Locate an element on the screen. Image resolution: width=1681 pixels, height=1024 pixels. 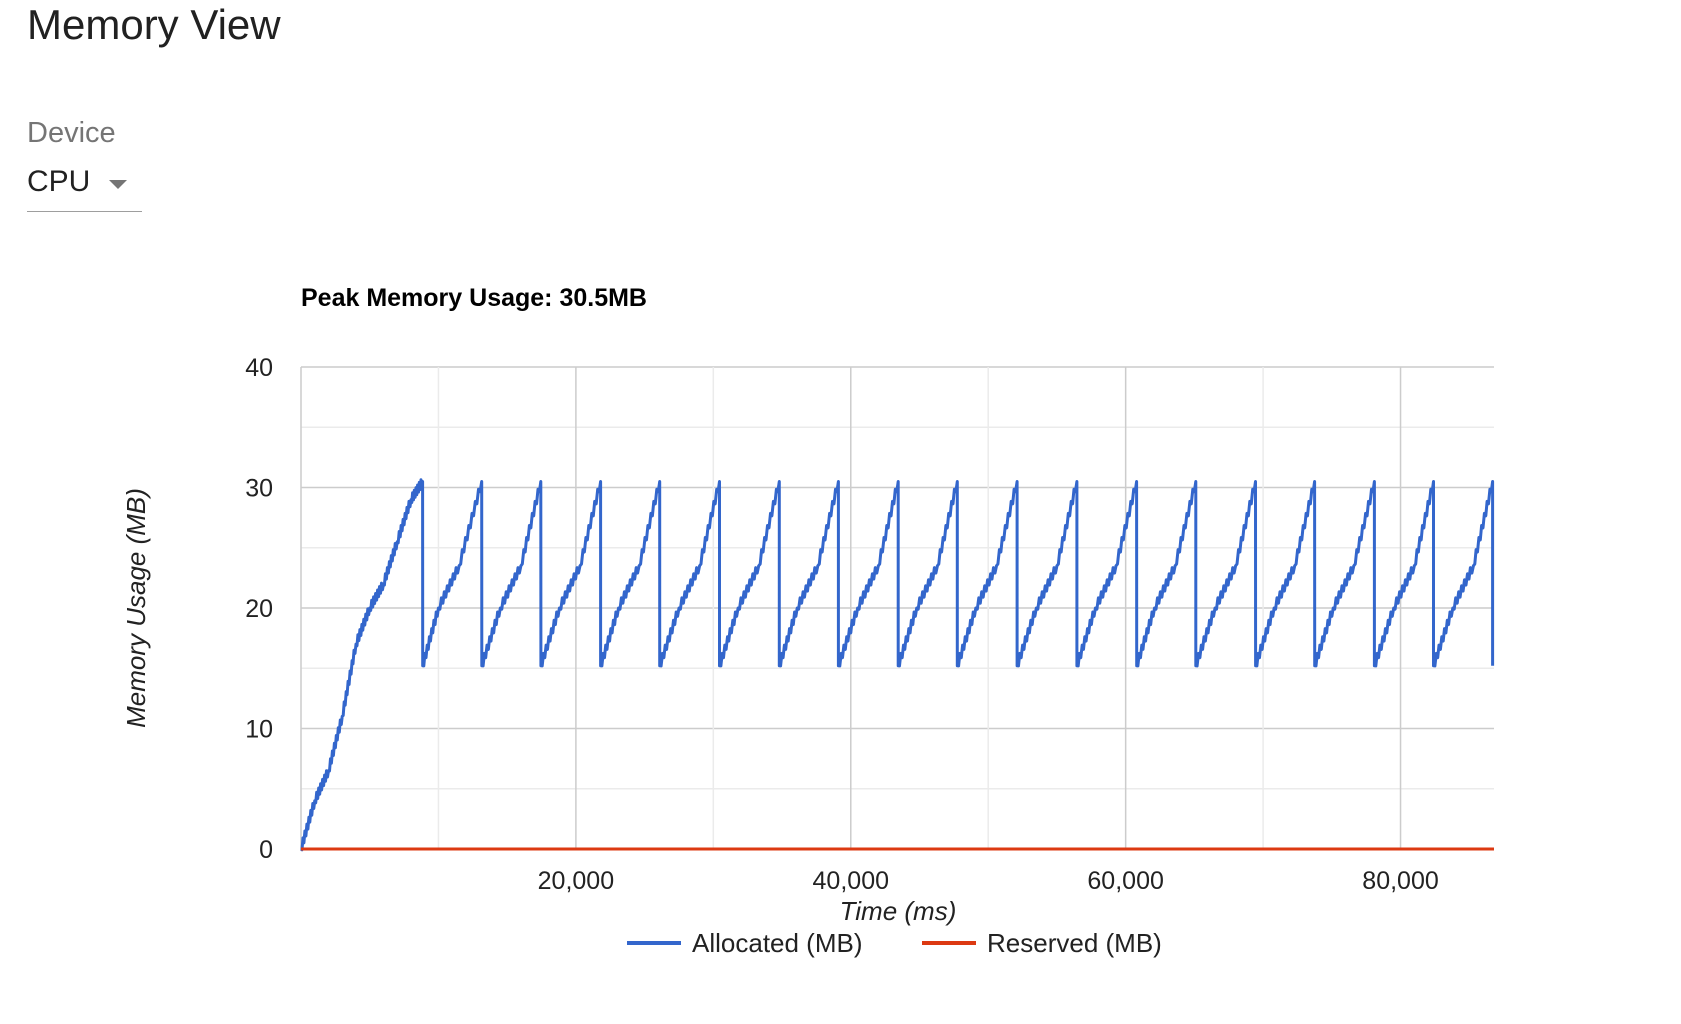
dropdown-arrow-icon is located at coordinates (118, 184).